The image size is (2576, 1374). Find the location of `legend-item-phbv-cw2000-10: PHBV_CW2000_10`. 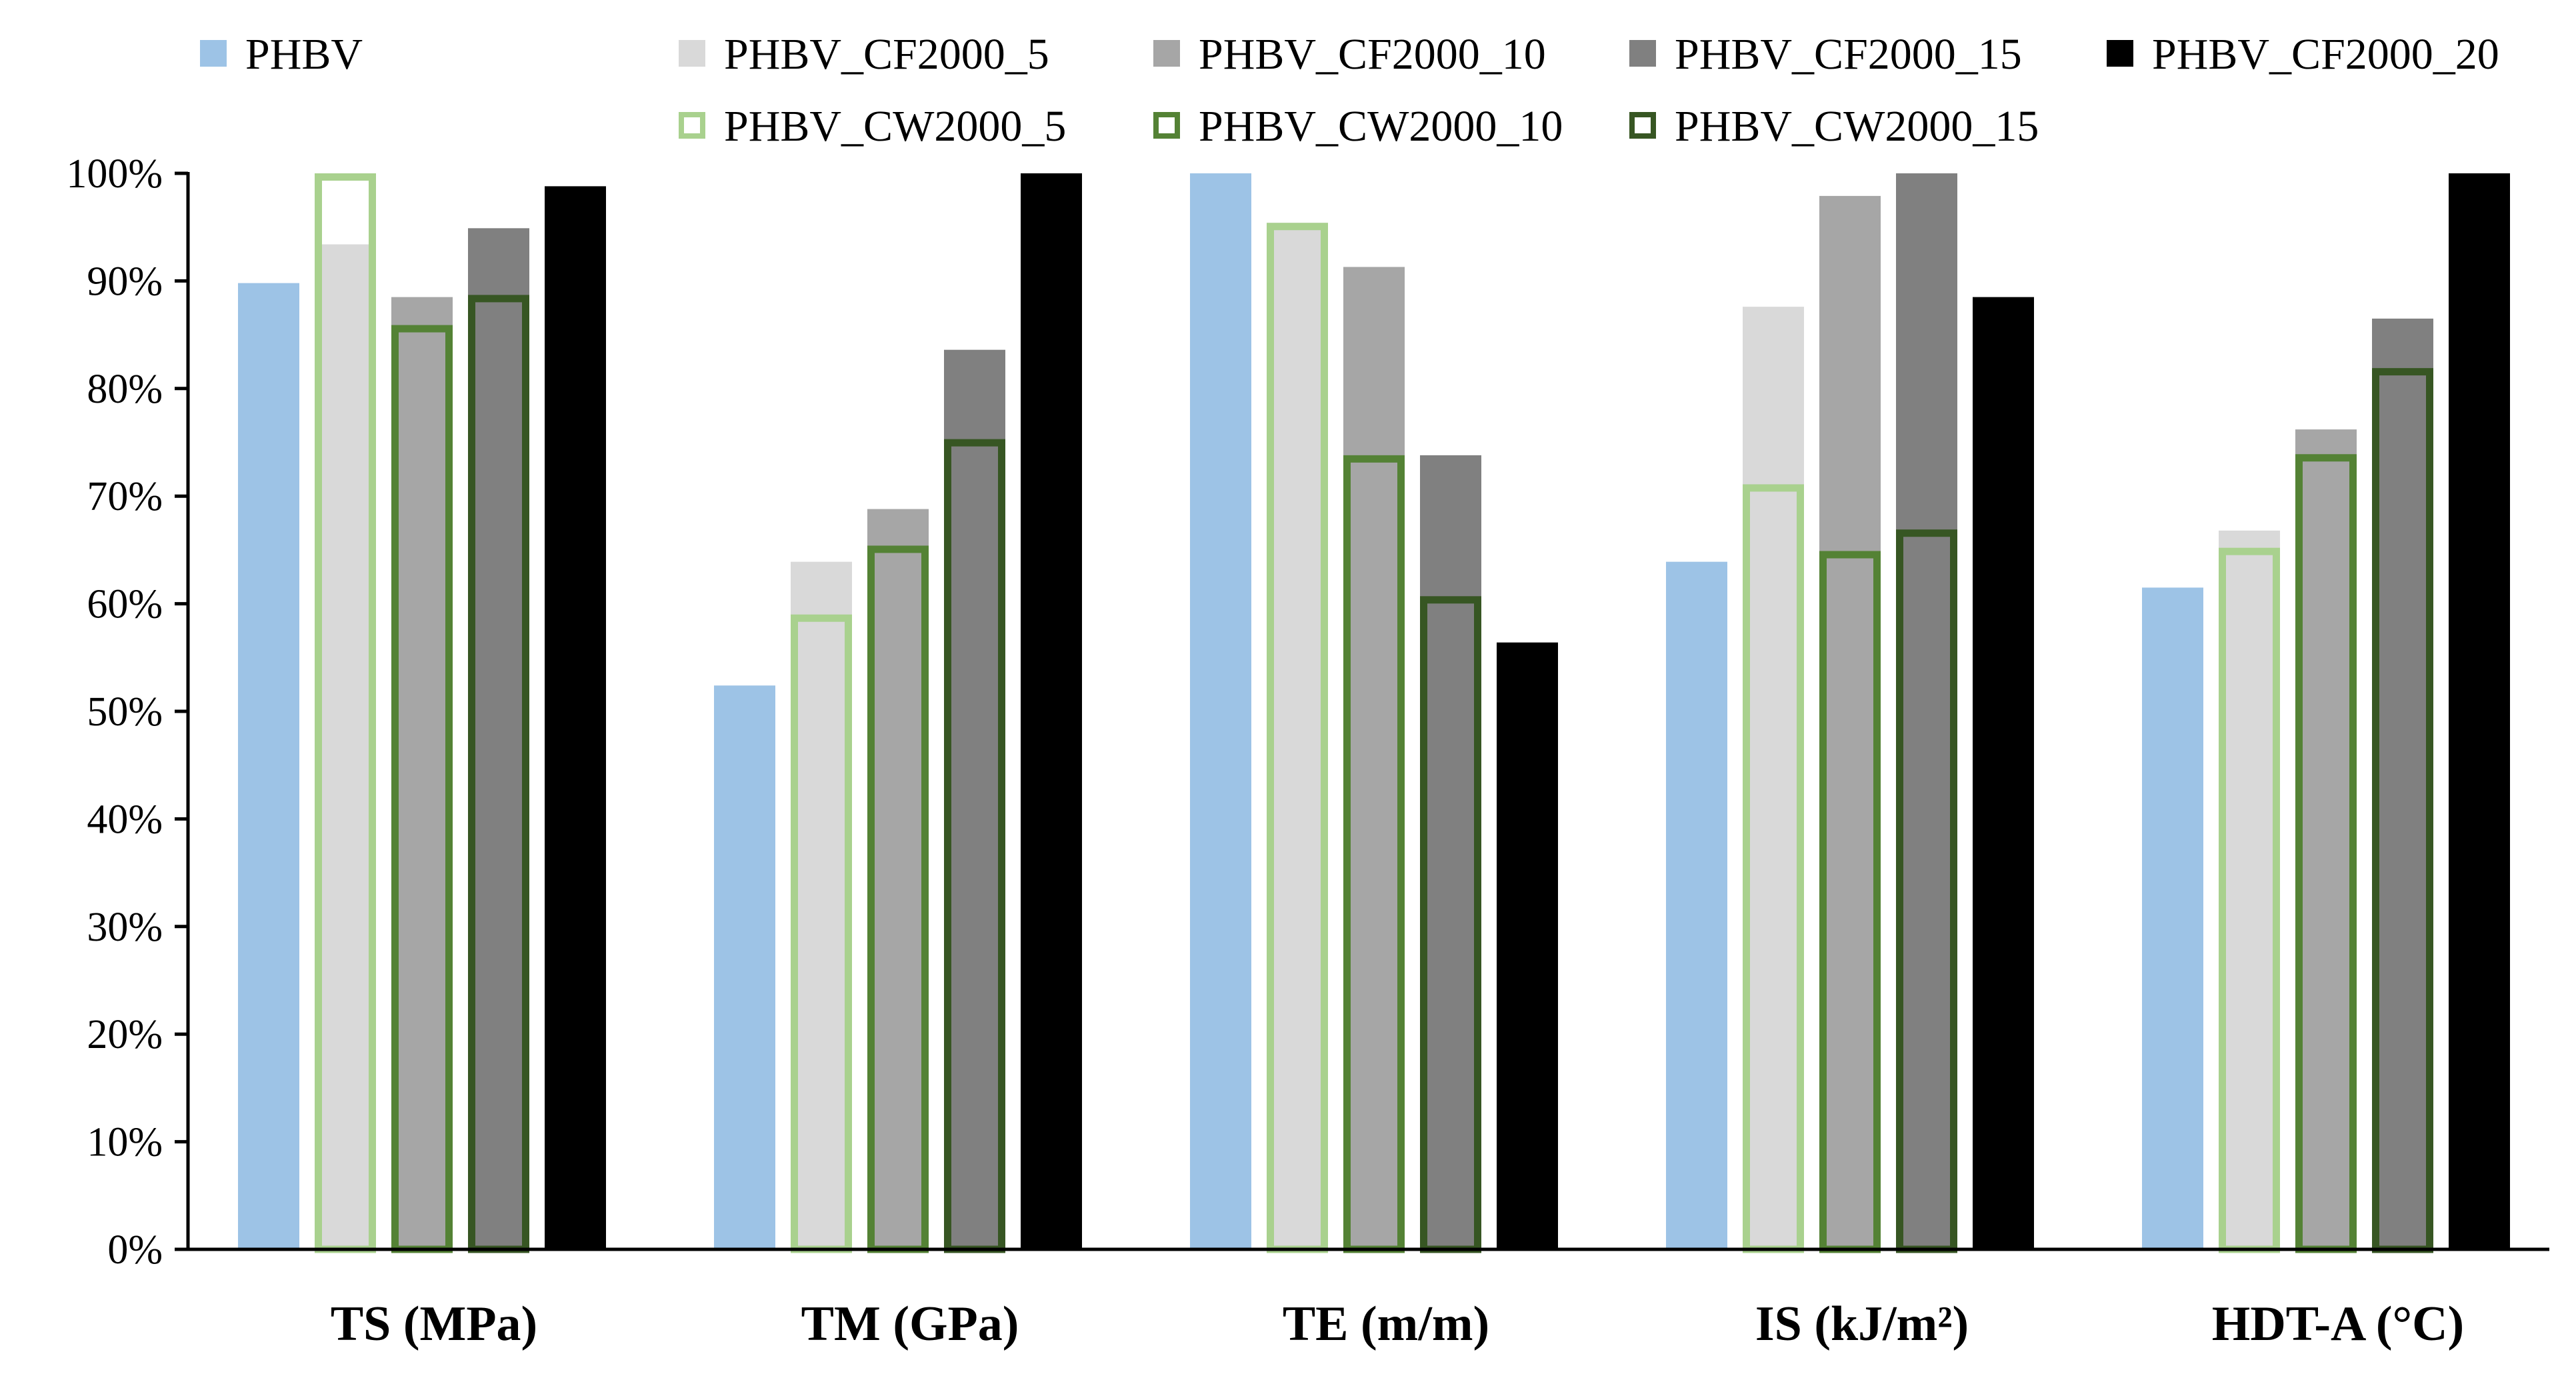

legend-item-phbv-cw2000-10: PHBV_CW2000_10 is located at coordinates (1358, 126).